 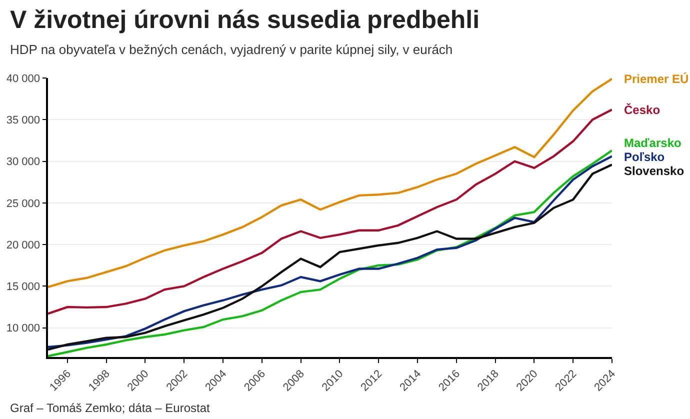 I want to click on y-tick-label: 40 000, so click(x=23, y=78).